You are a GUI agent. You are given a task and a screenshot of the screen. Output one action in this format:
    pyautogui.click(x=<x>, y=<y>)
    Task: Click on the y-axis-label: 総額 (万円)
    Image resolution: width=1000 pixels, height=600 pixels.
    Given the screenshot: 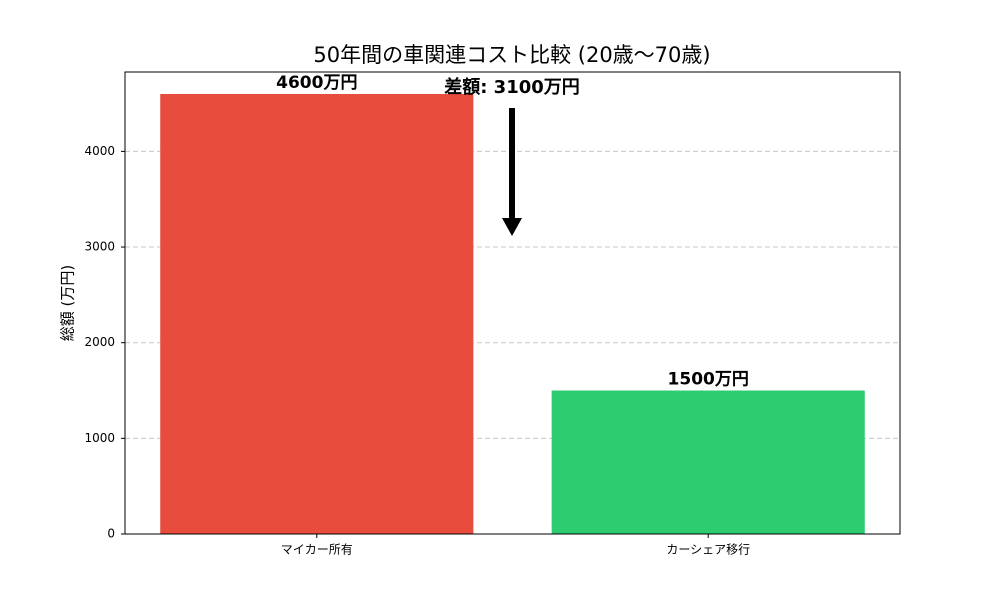 What is the action you would take?
    pyautogui.click(x=68, y=303)
    